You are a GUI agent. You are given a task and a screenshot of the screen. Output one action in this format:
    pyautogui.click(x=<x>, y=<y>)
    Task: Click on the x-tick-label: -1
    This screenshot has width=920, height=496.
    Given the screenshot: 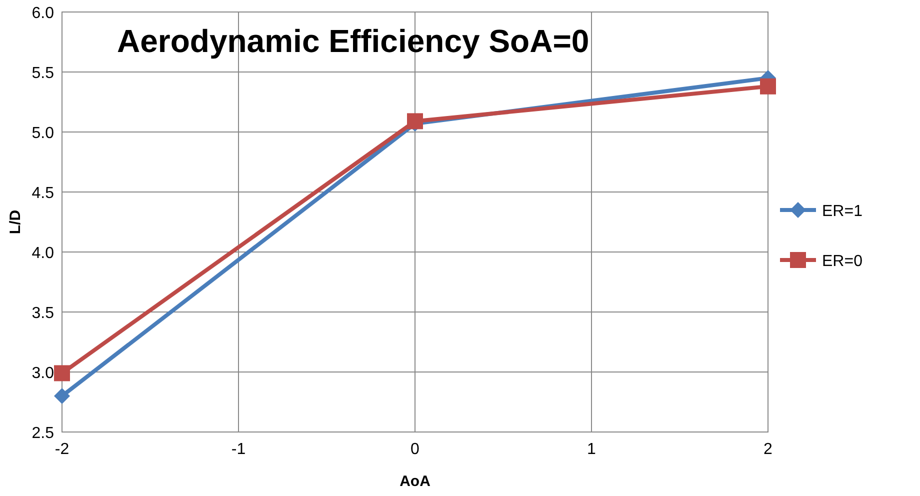 What is the action you would take?
    pyautogui.click(x=238, y=449)
    